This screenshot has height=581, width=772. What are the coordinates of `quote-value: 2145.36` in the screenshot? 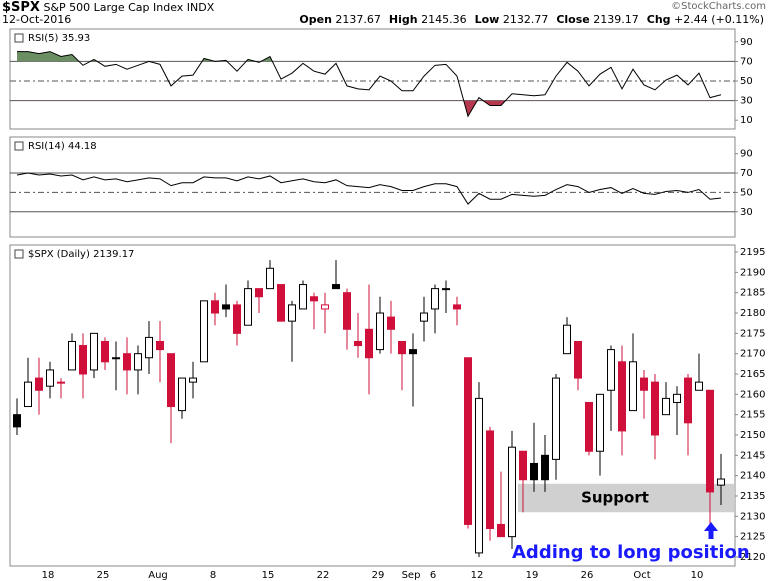 It's located at (444, 19).